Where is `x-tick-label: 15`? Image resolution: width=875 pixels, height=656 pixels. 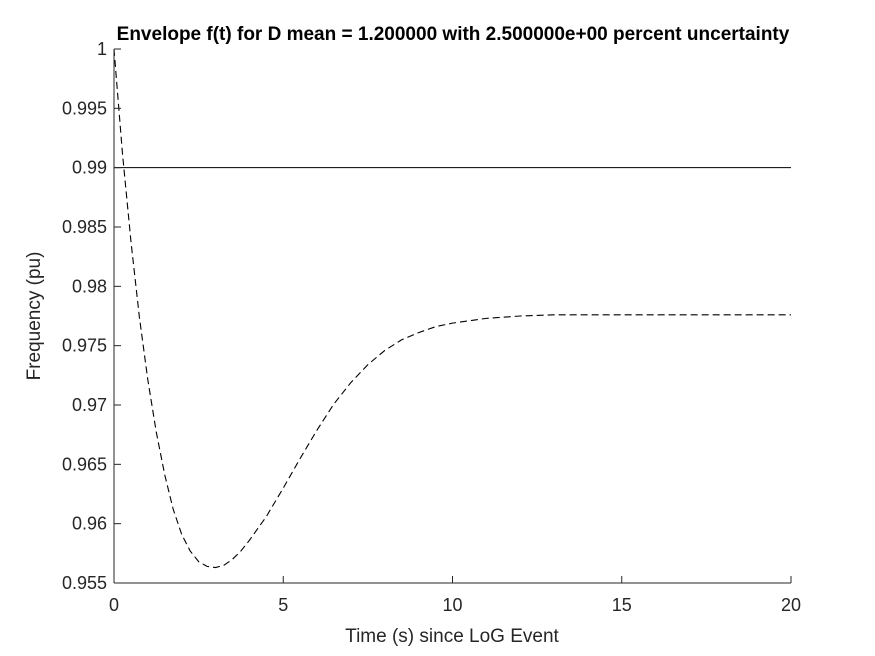
x-tick-label: 15 is located at coordinates (622, 605).